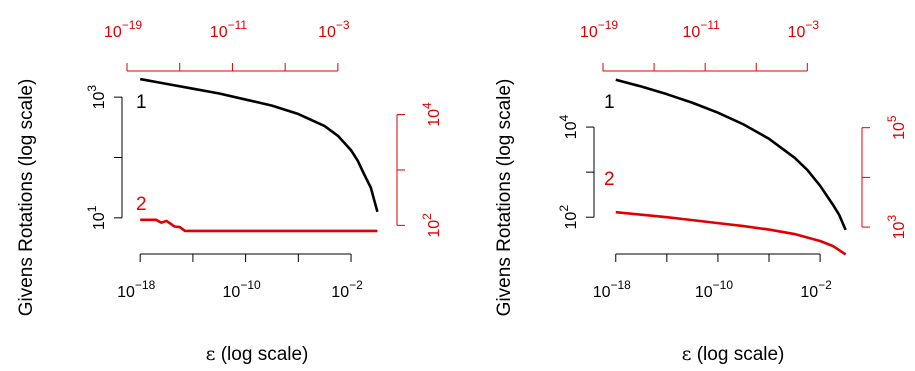  Describe the element at coordinates (96, 217) in the screenshot. I see `left-tick-label: 10¹` at that location.